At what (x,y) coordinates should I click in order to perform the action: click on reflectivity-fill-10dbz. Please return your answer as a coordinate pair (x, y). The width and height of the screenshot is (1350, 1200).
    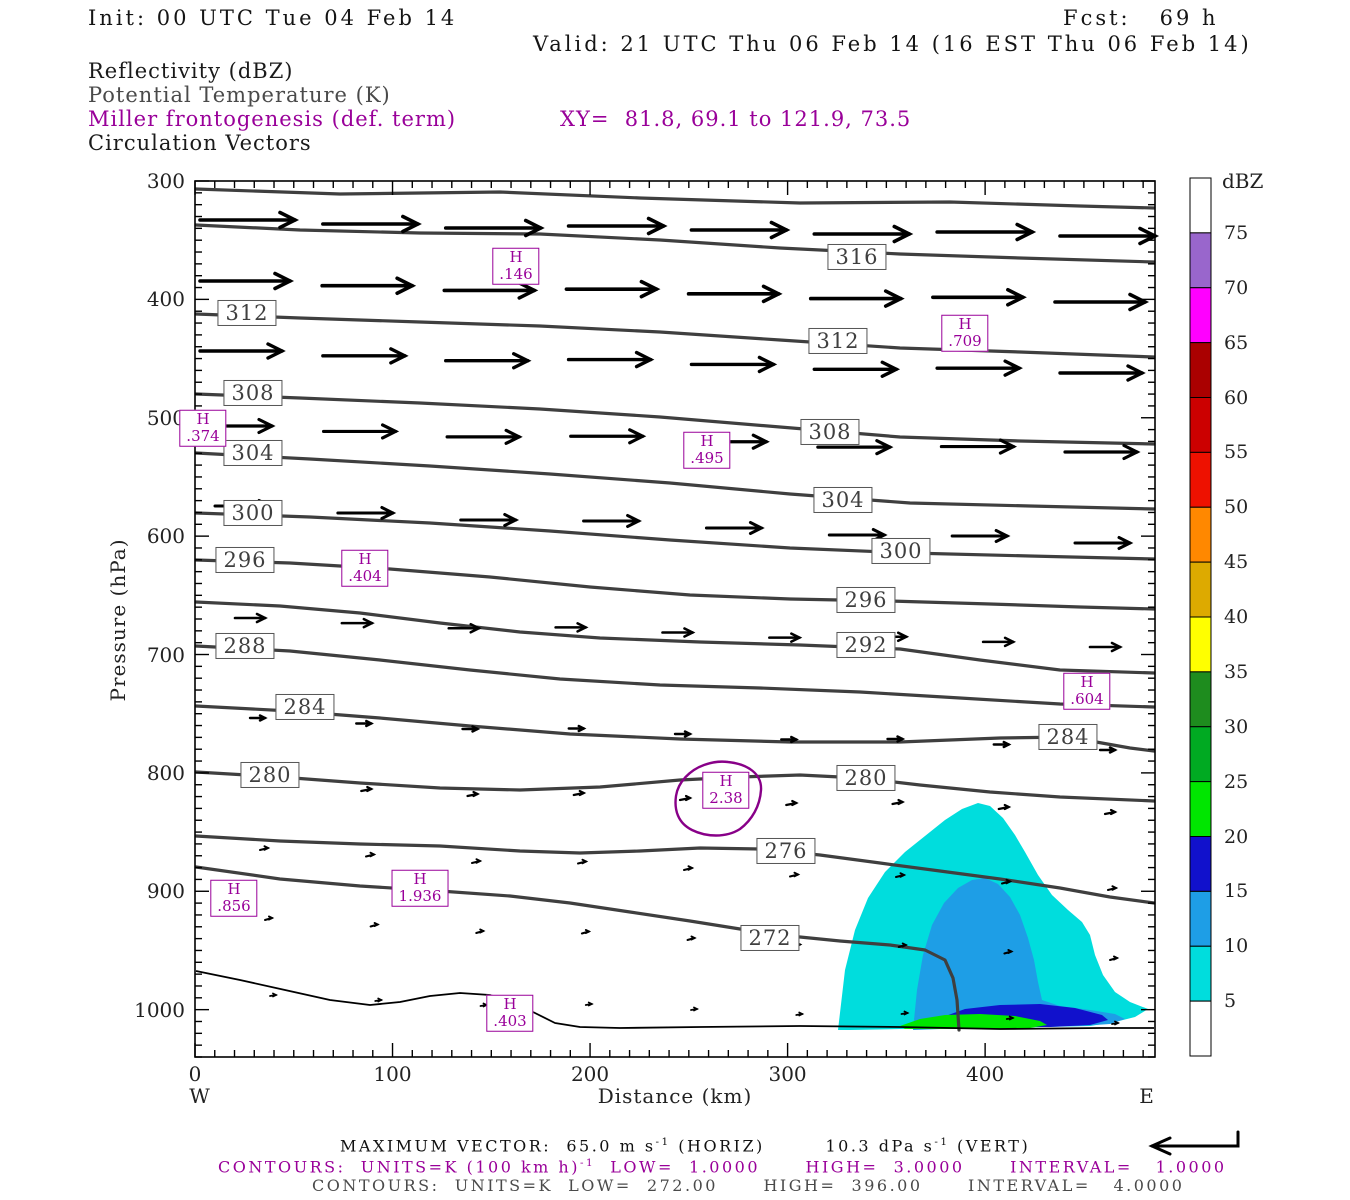
    Looking at the image, I should click on (1019, 954).